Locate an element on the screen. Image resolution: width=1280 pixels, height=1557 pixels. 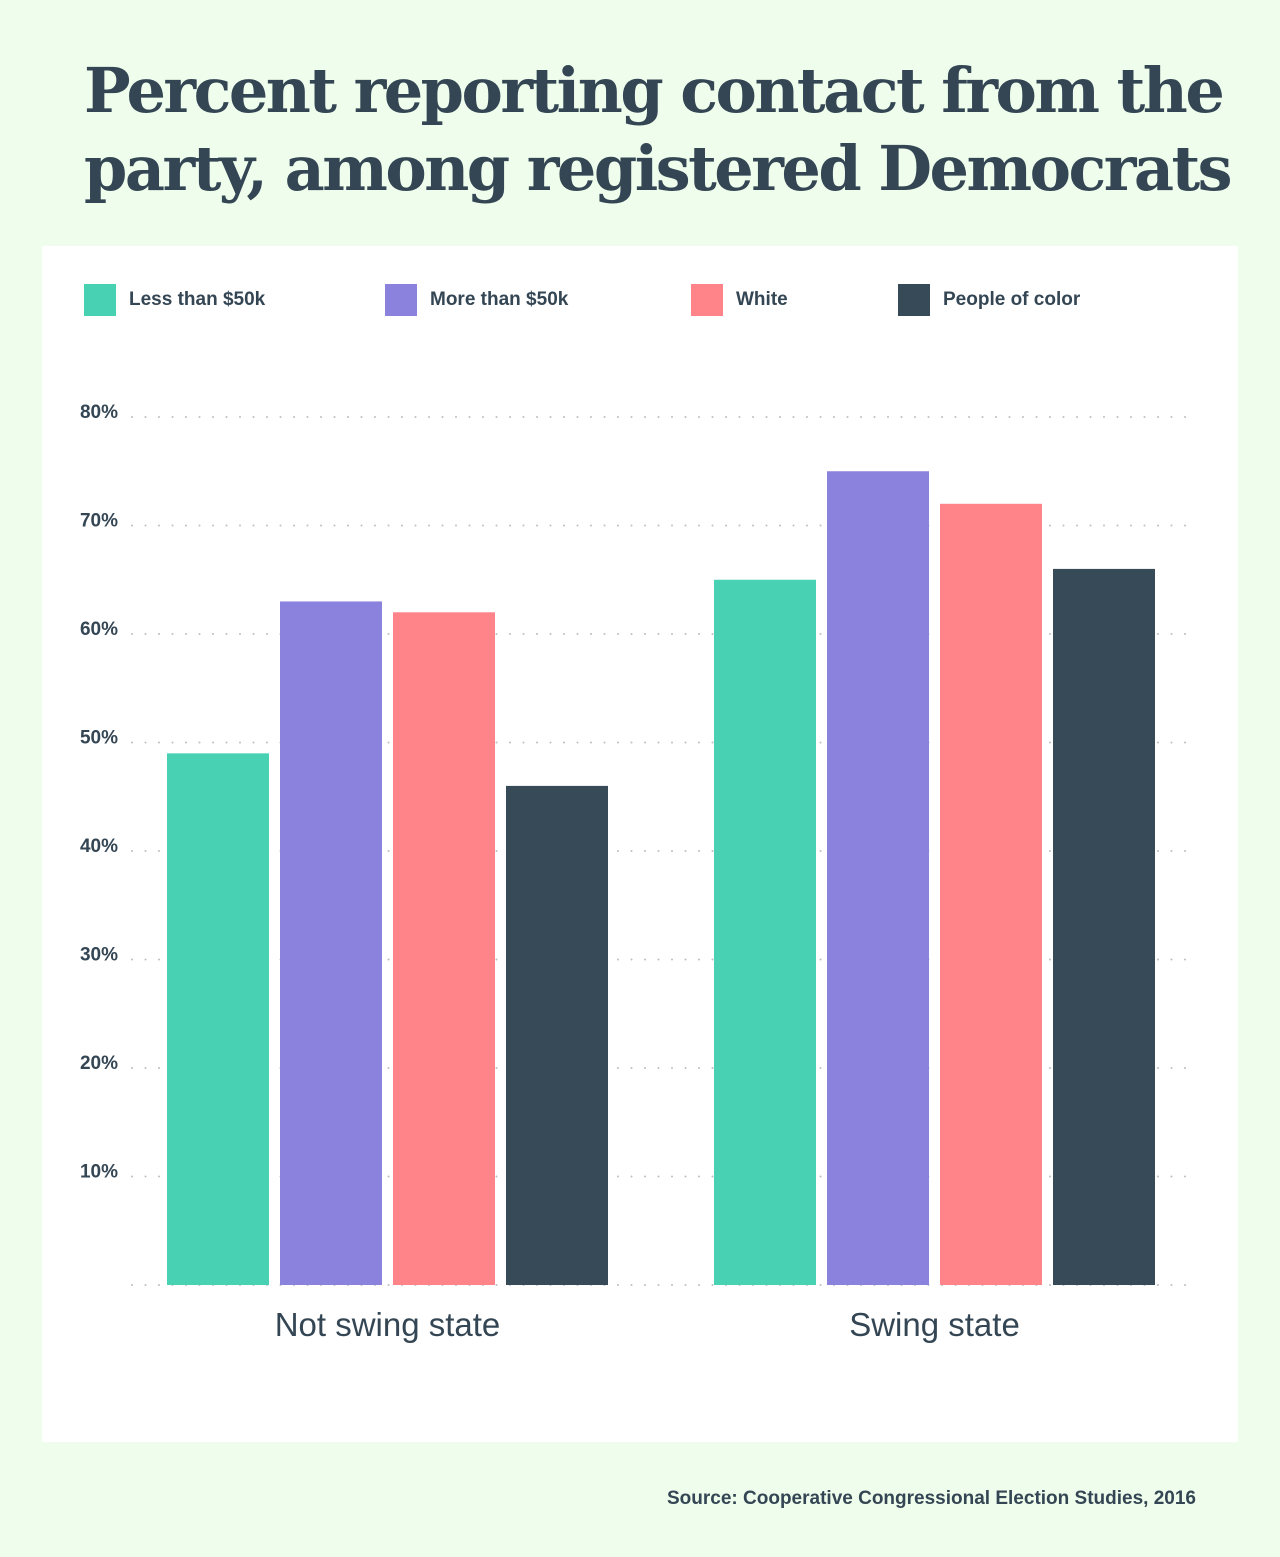
y-tick-label: 20% is located at coordinates (99, 1063).